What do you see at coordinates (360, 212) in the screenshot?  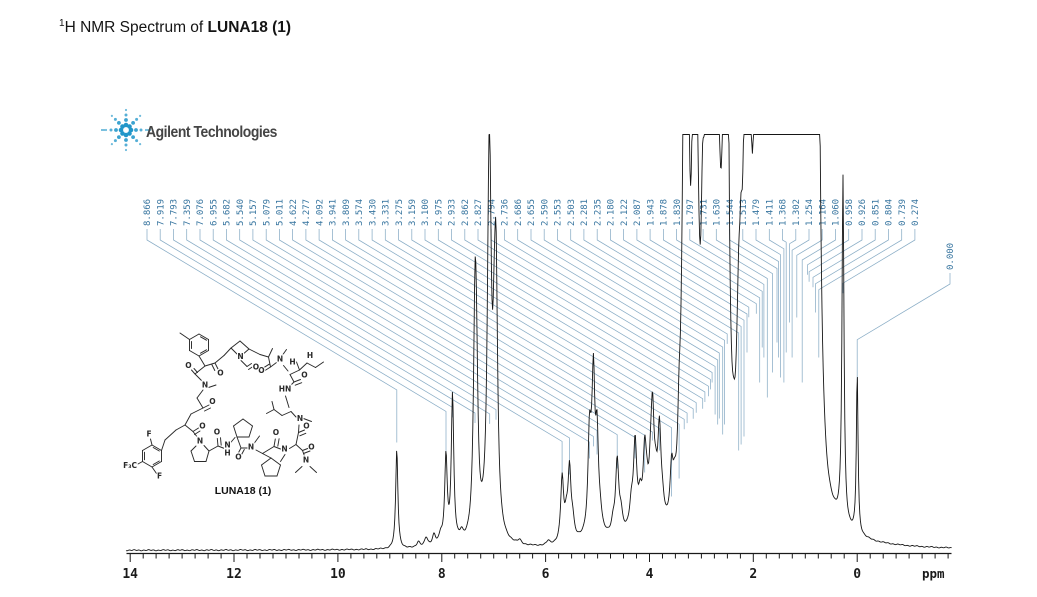 I see `peak-label: 3.574` at bounding box center [360, 212].